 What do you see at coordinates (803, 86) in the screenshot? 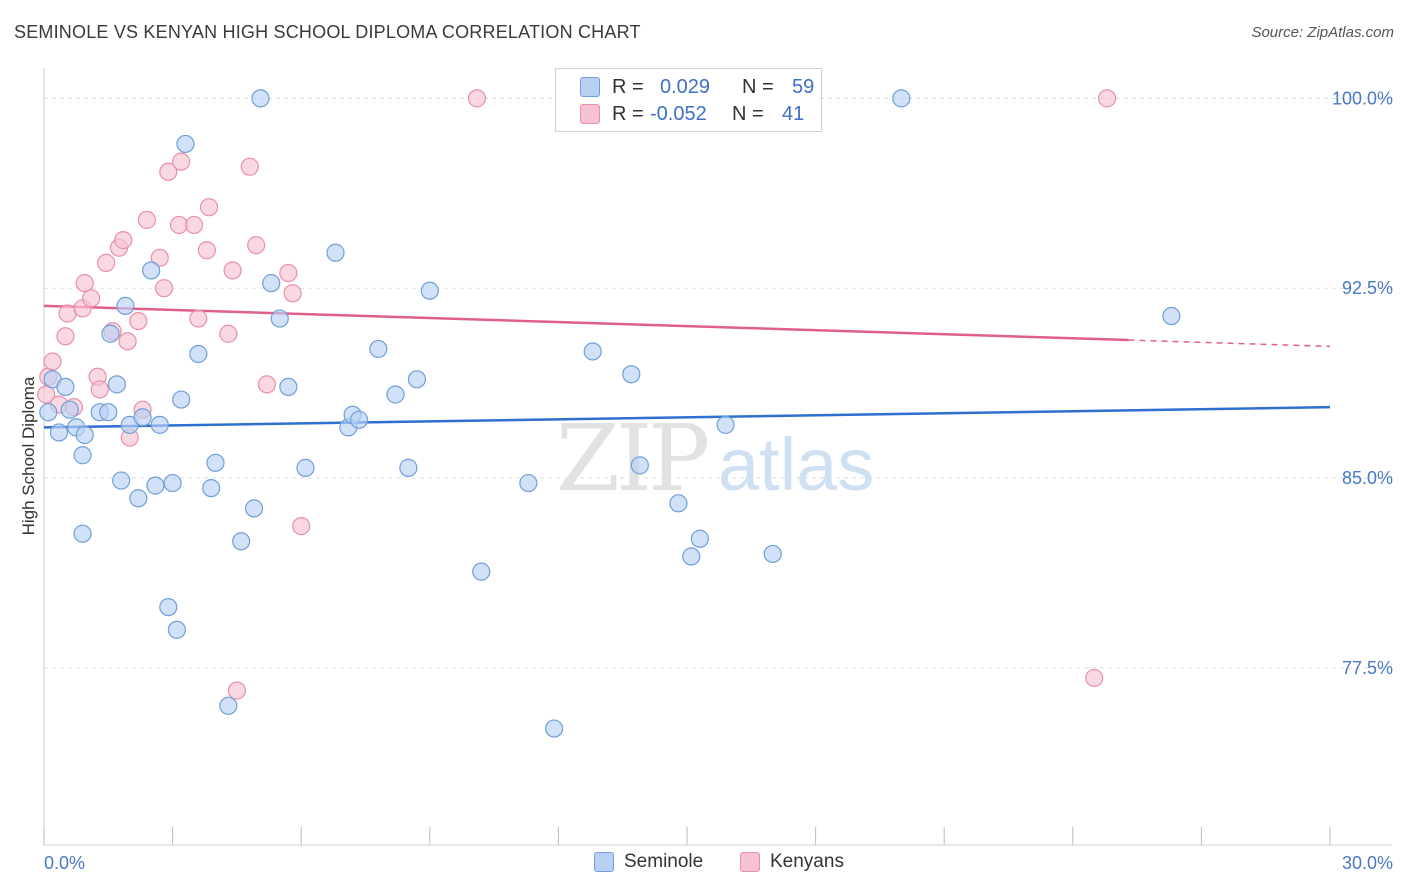
I see `seminole-n-value: 59` at bounding box center [803, 86].